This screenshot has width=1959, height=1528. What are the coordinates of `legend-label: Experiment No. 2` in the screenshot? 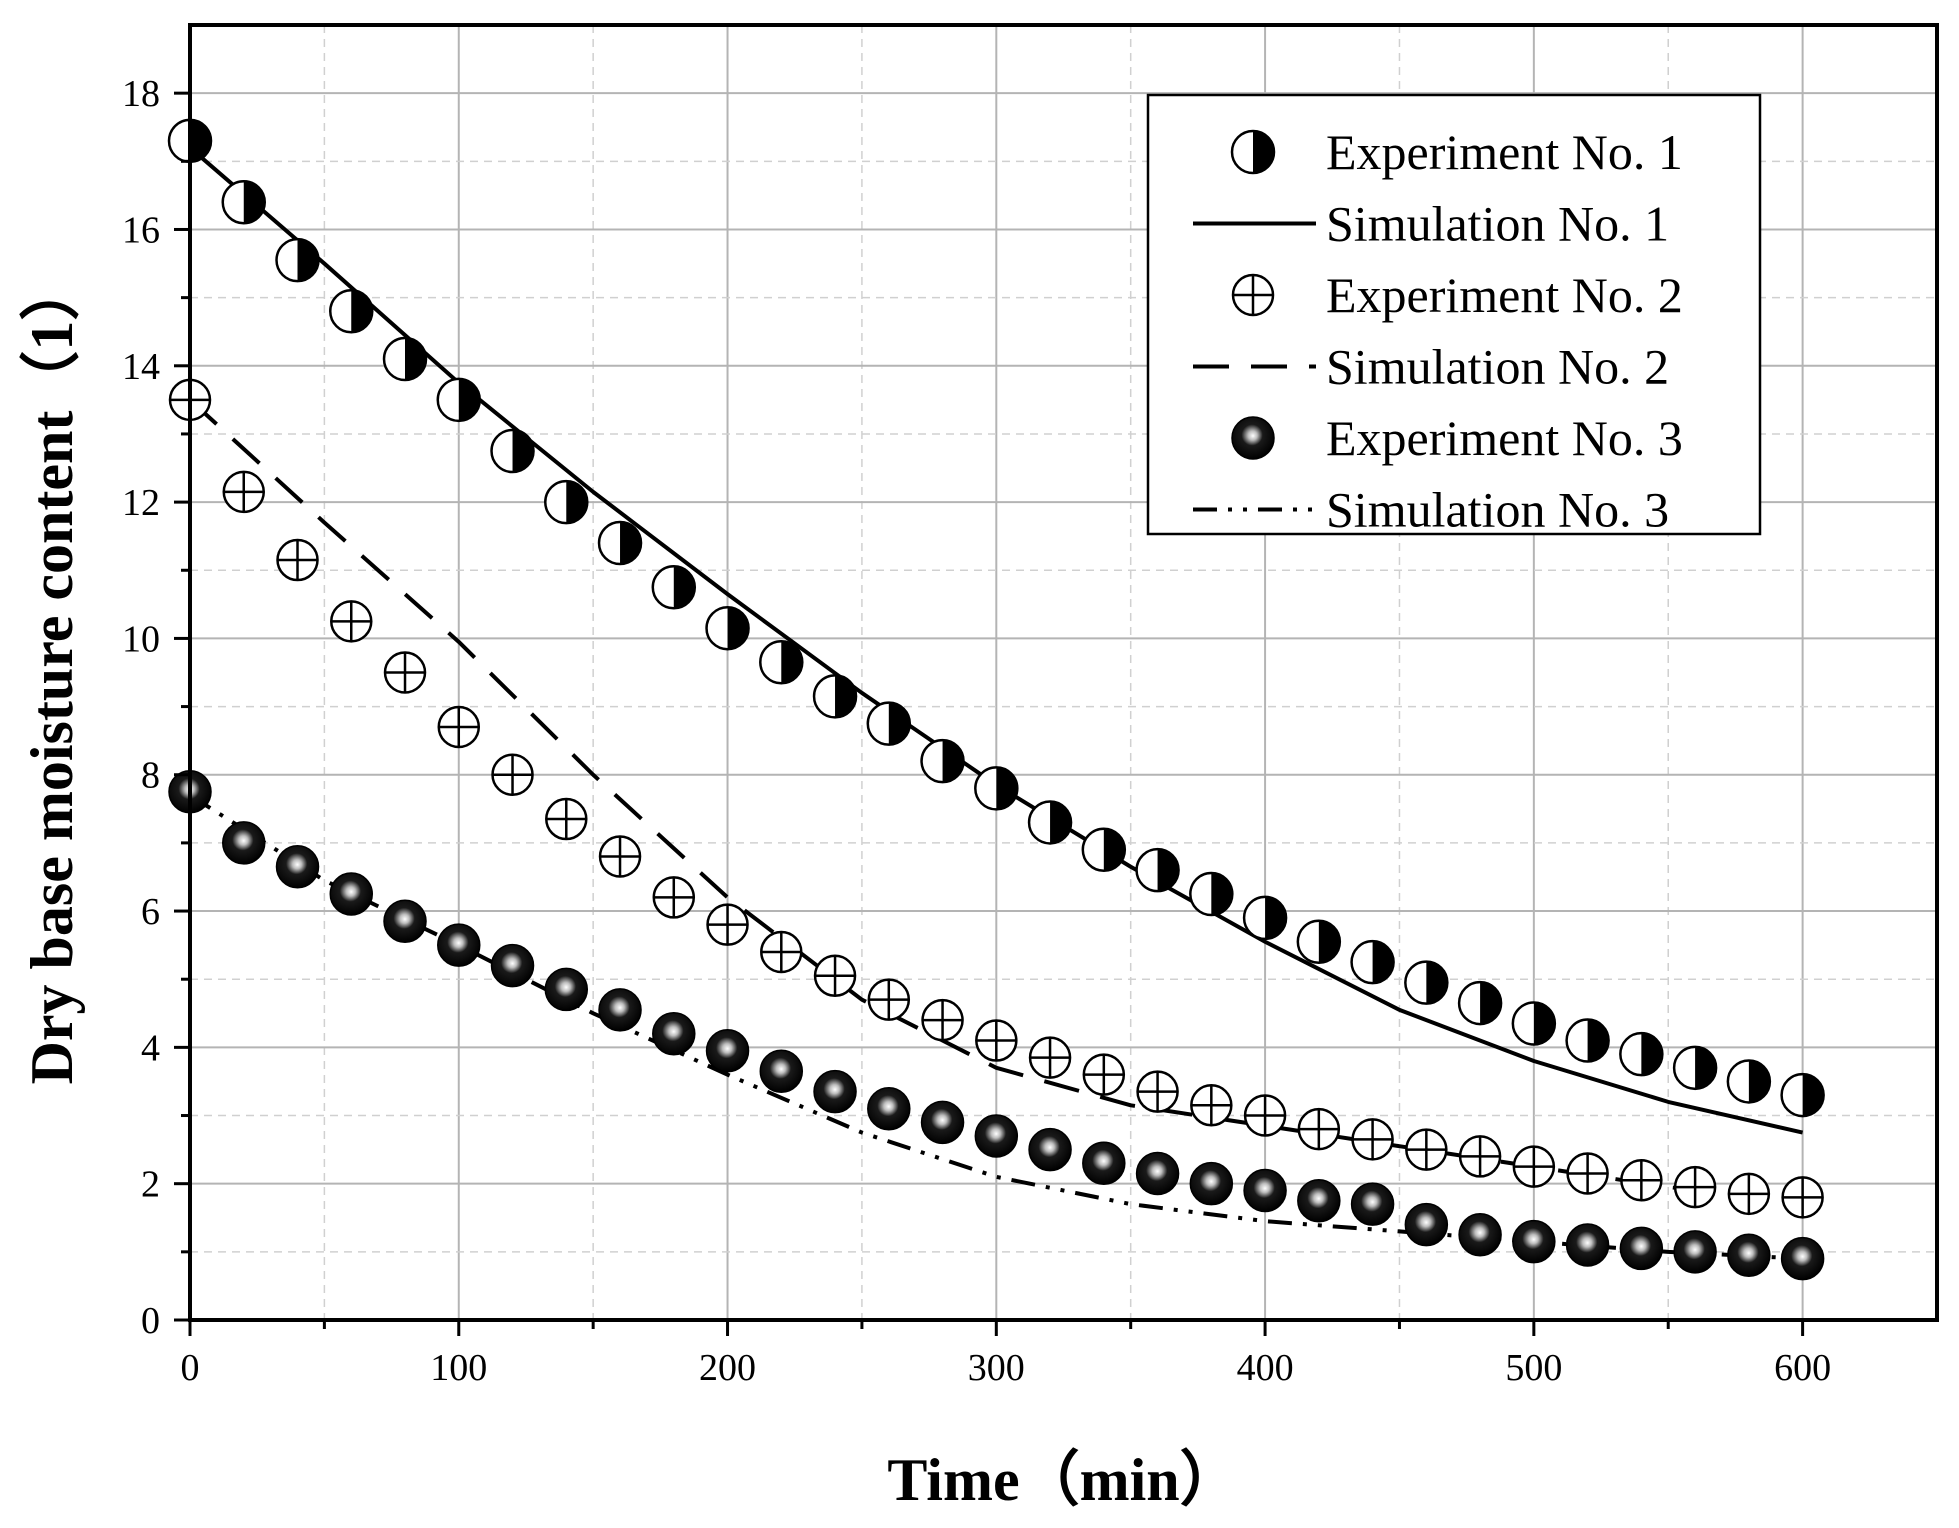 It's located at (1504, 295).